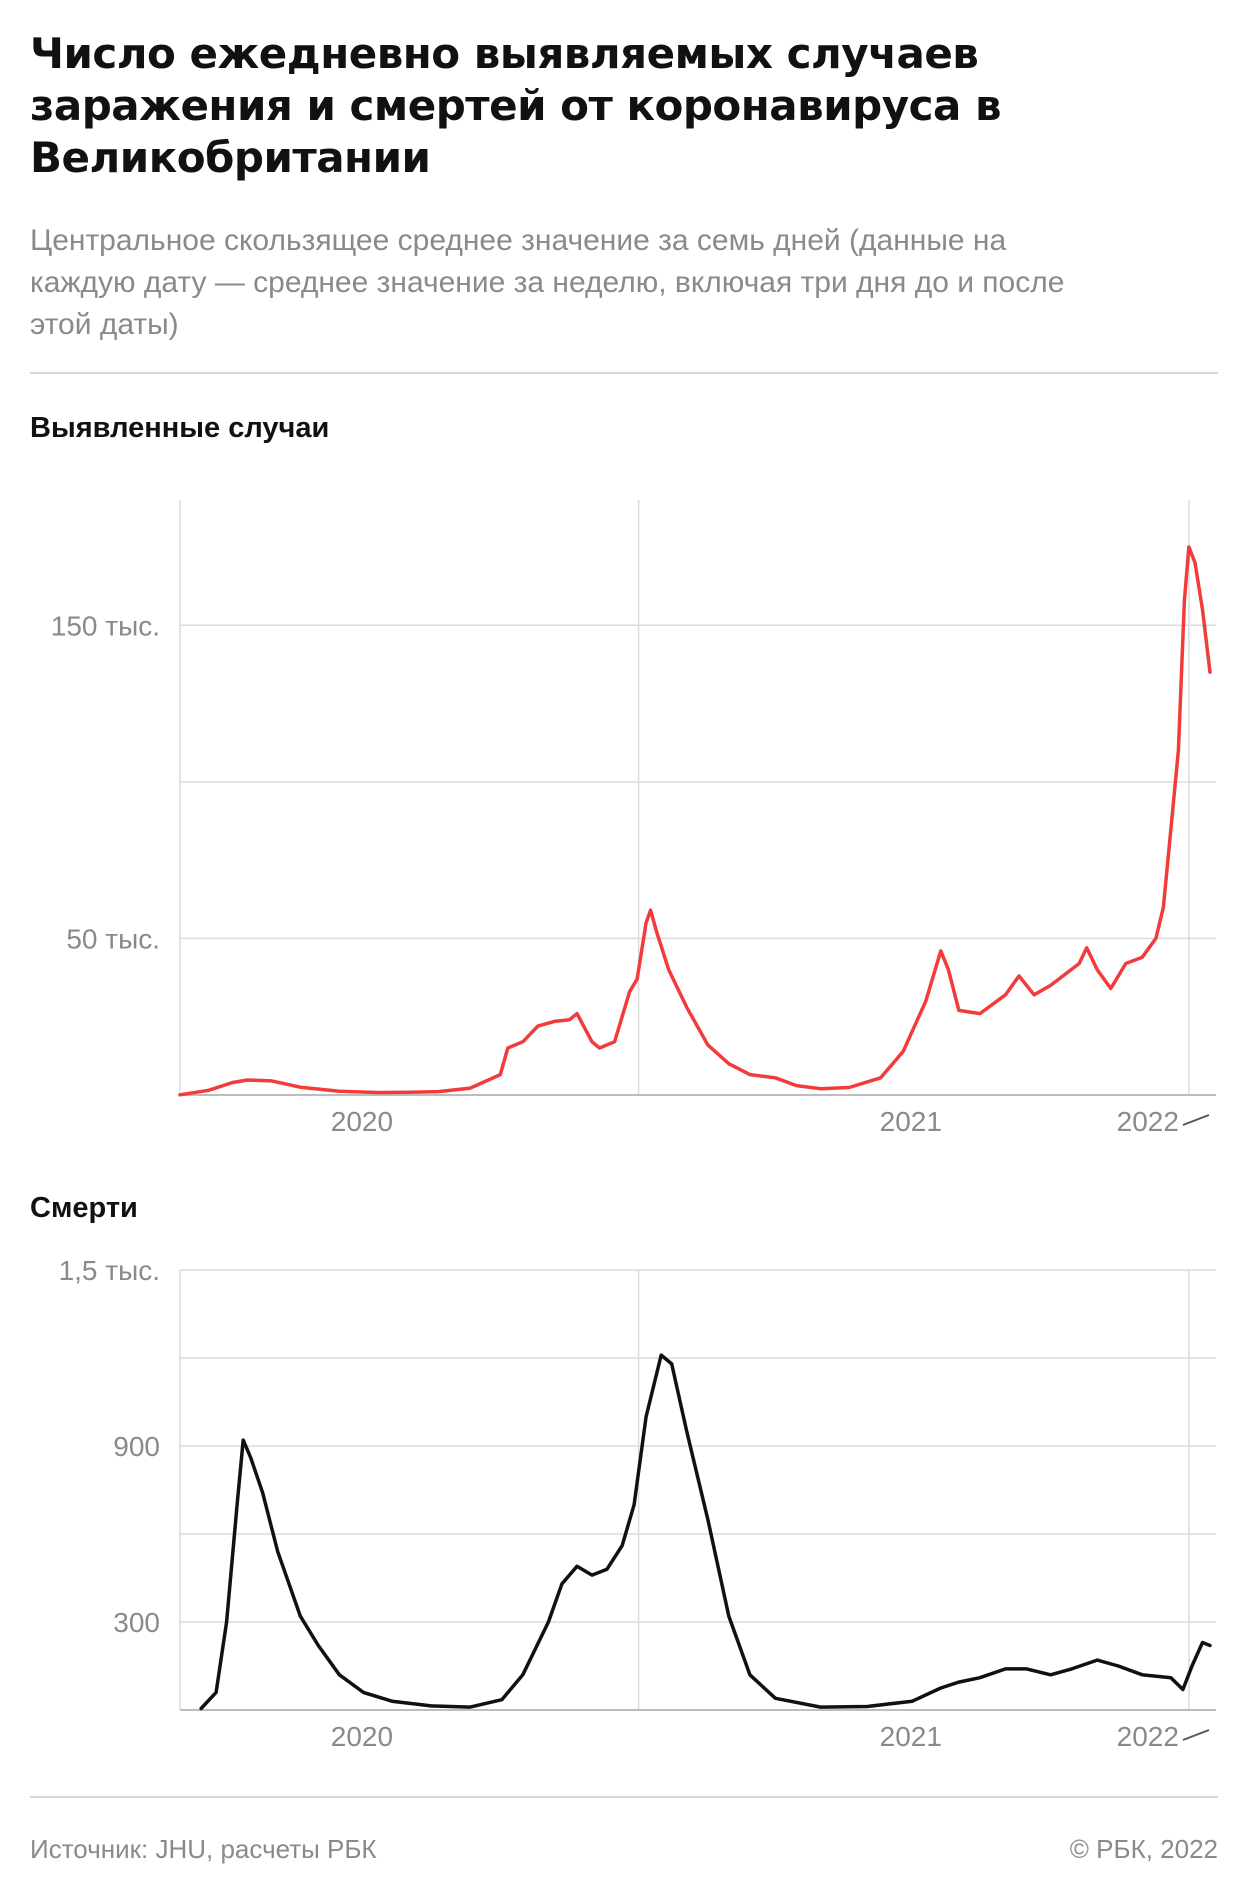  Describe the element at coordinates (136, 1446) in the screenshot. I see `y-tick-label: 900` at that location.